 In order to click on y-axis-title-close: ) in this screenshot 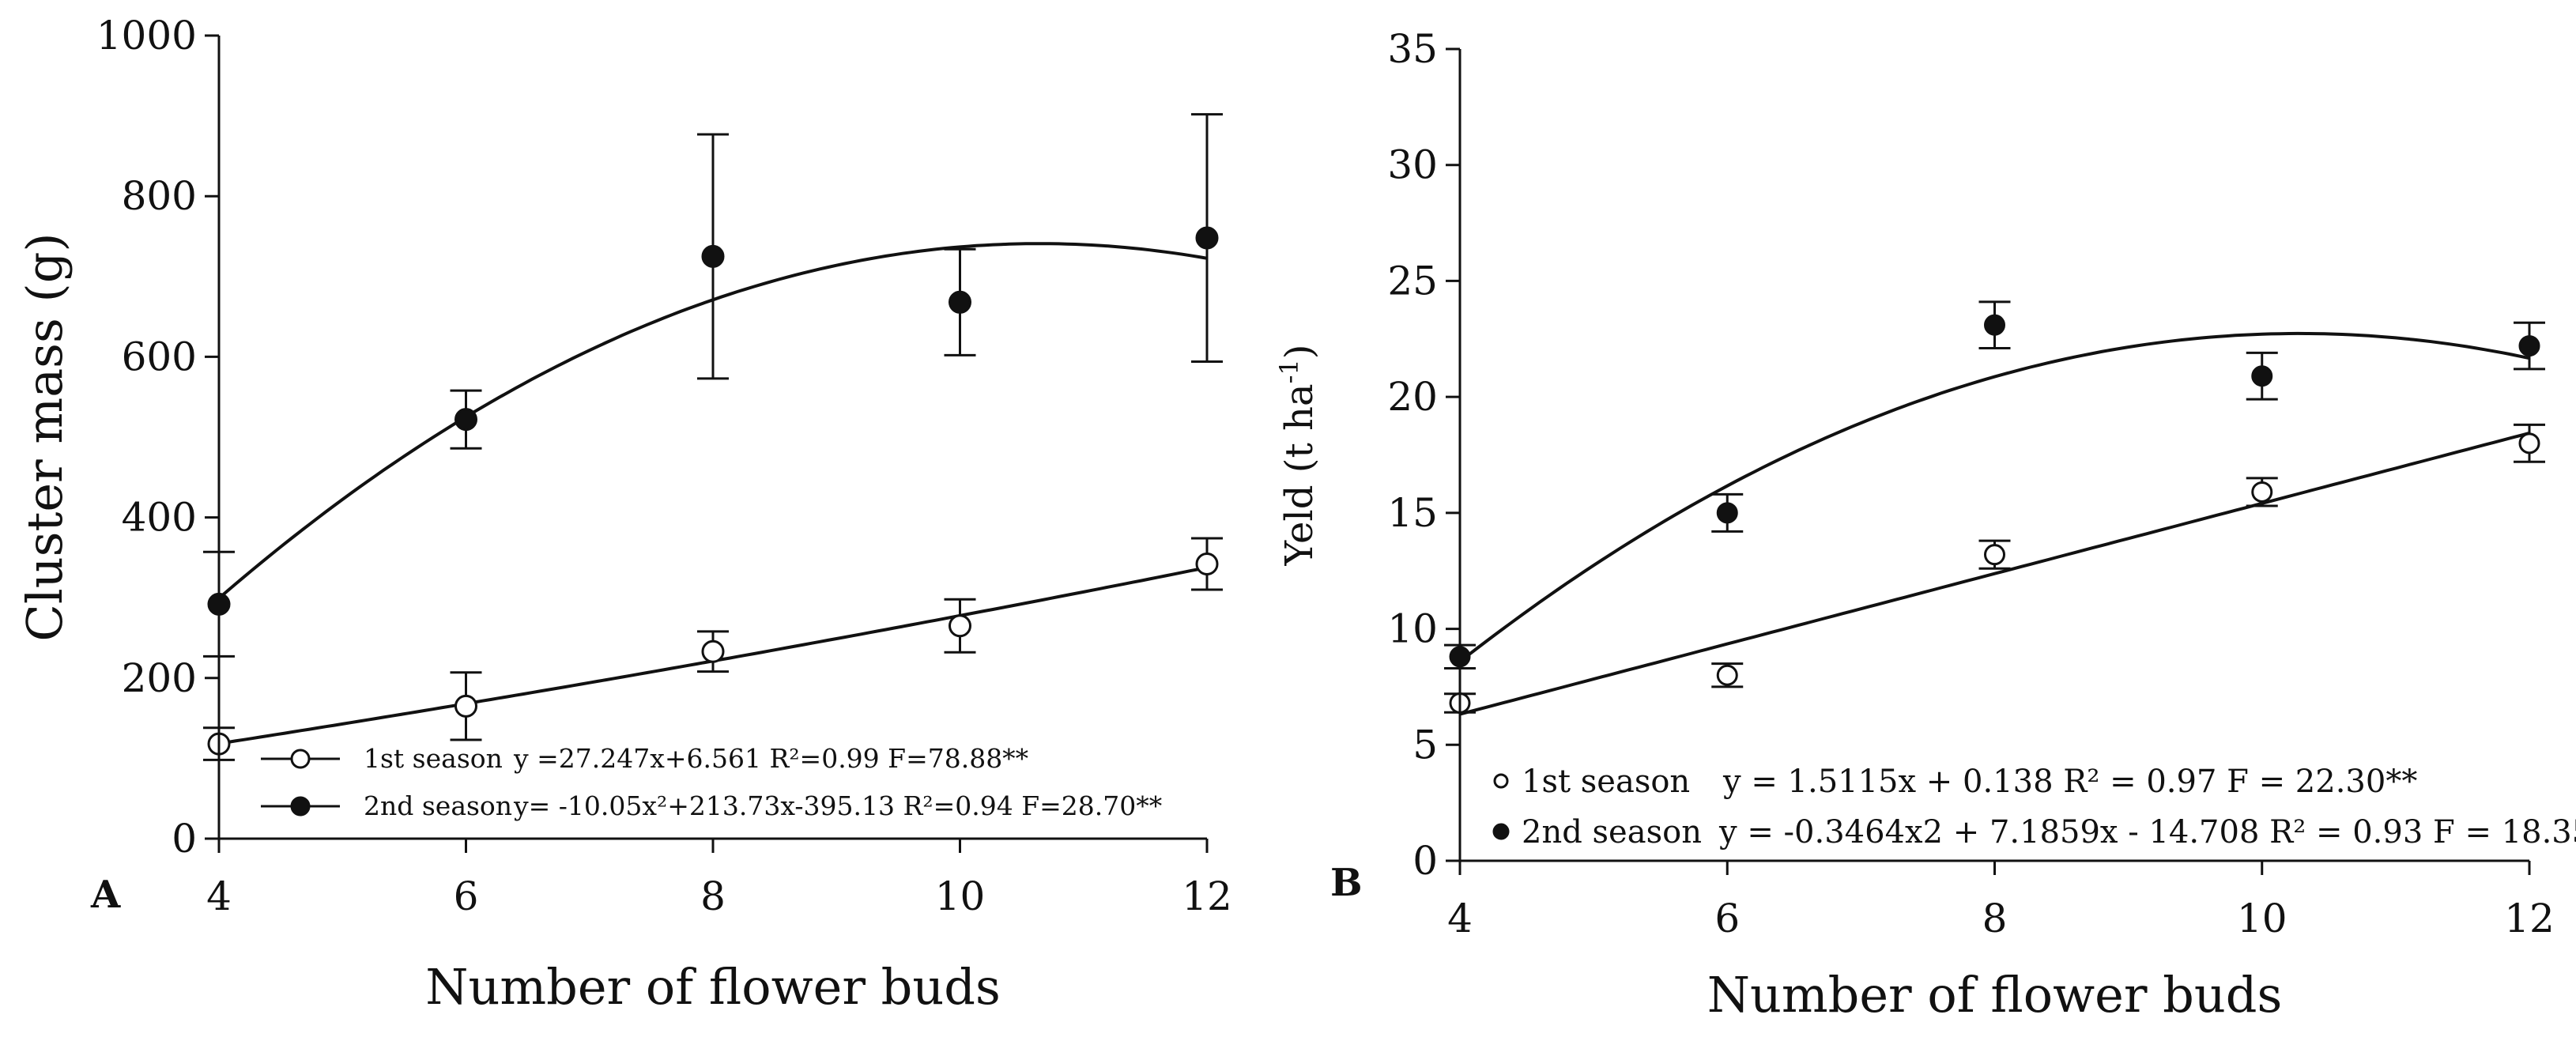, I will do `click(1299, 352)`.